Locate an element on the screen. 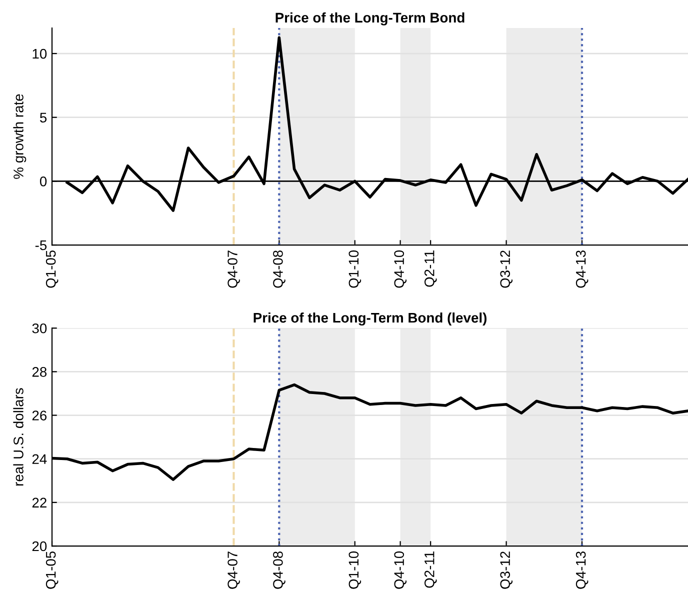  y-tick-label: 10 is located at coordinates (39, 53).